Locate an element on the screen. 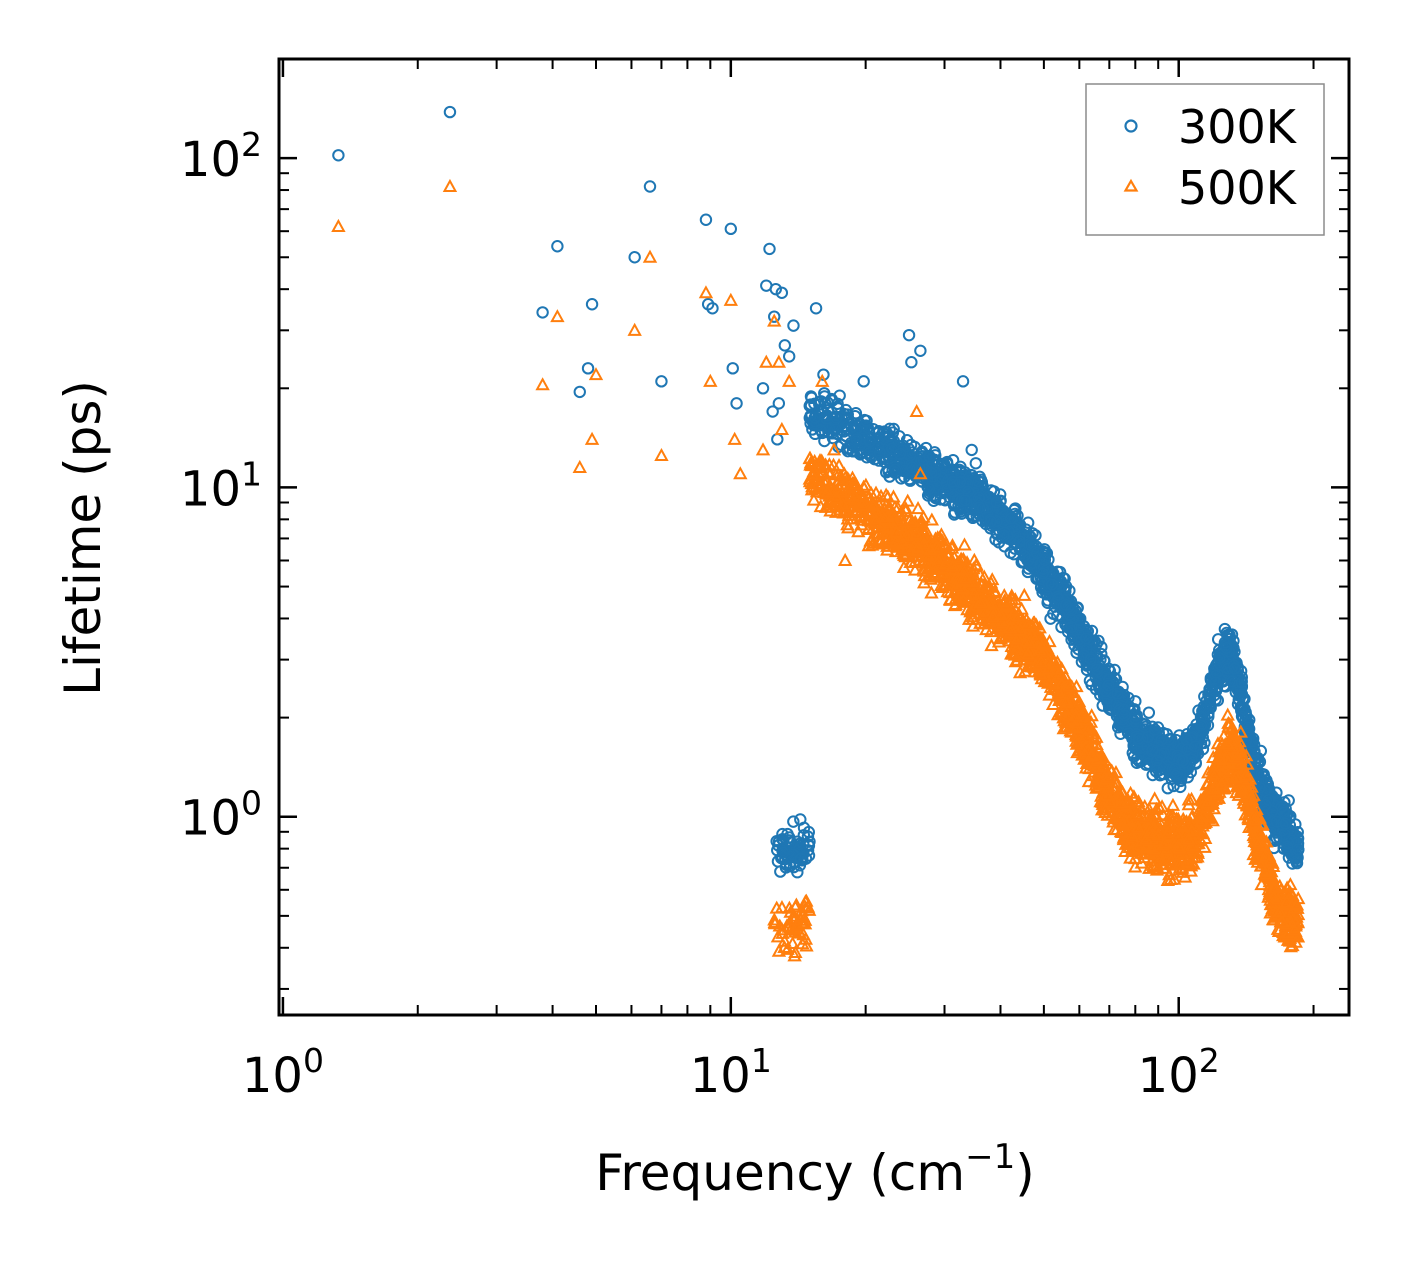  x-tick-label: 10⁰ is located at coordinates (283, 1072).